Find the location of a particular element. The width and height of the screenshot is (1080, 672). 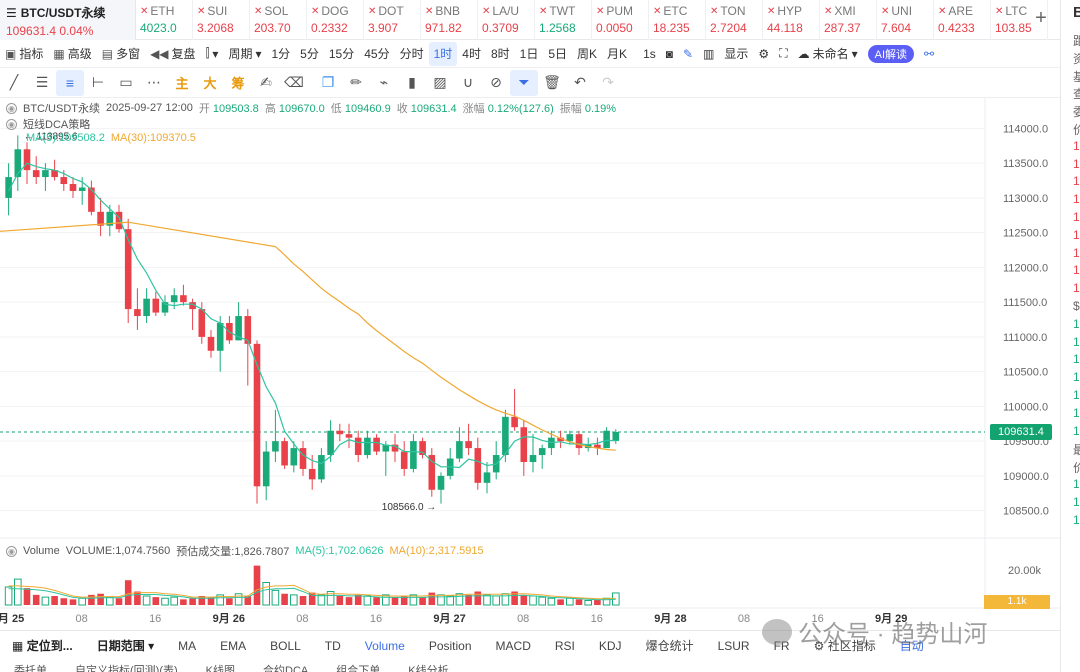

ticker-item-ltc: ✕ LTC 103.85 is located at coordinates (1019, 20).